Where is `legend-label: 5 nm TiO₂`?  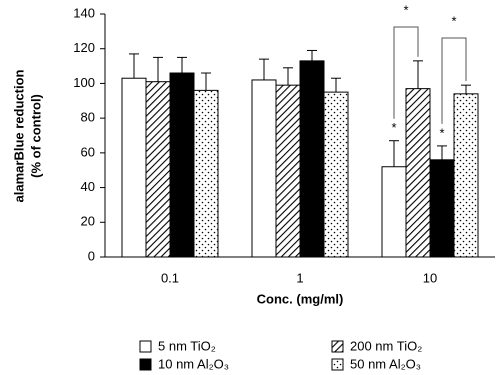
legend-label: 5 nm TiO₂ is located at coordinates (187, 345).